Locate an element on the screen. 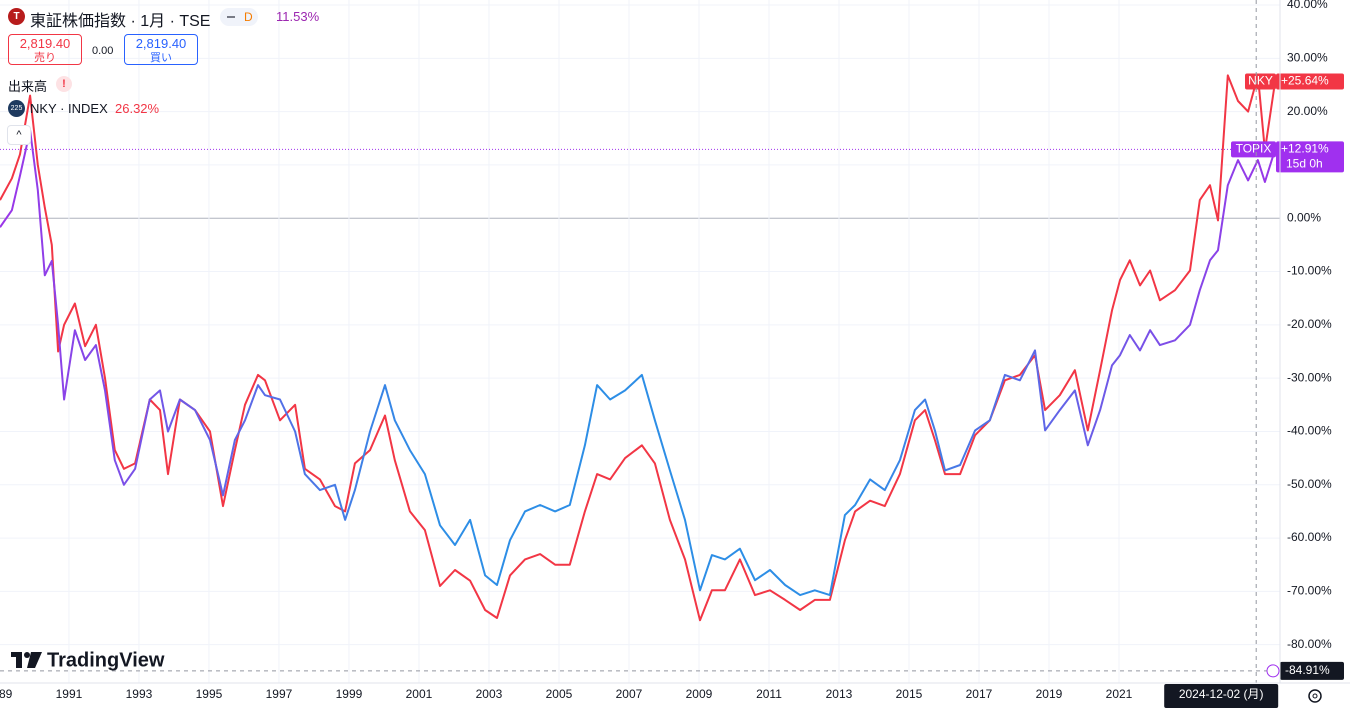 Image resolution: width=1350 pixels, height=708 pixels. y-tick-label: 40.00% is located at coordinates (1307, 5).